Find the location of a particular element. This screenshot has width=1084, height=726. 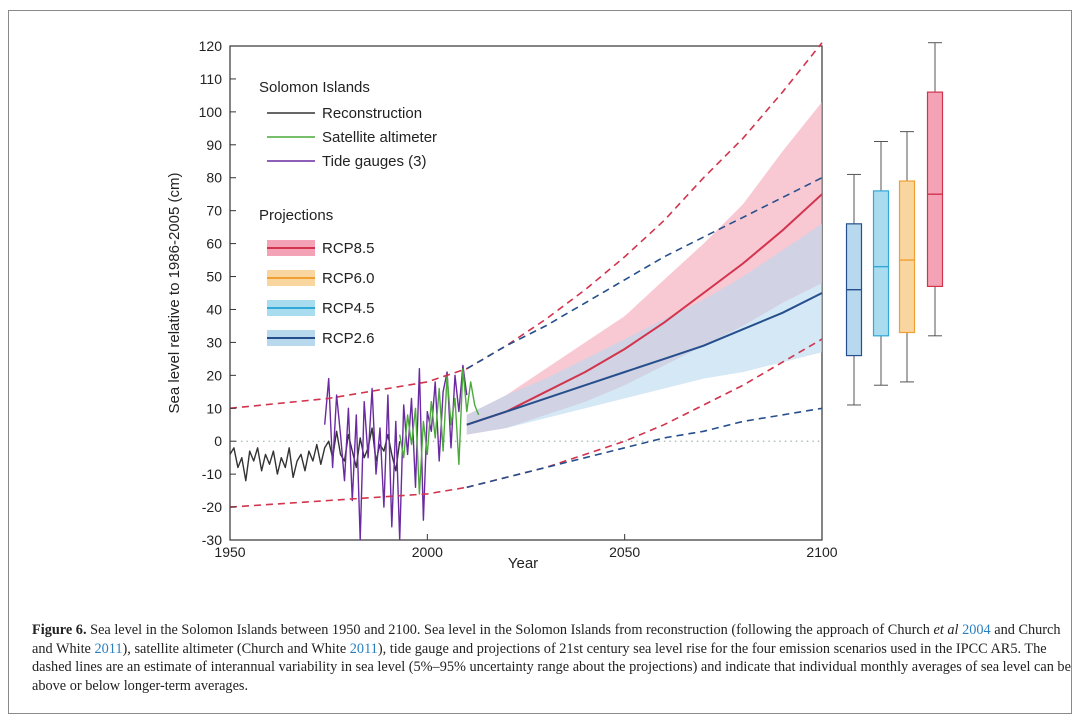

y-tick-label: 90 is located at coordinates (214, 145).